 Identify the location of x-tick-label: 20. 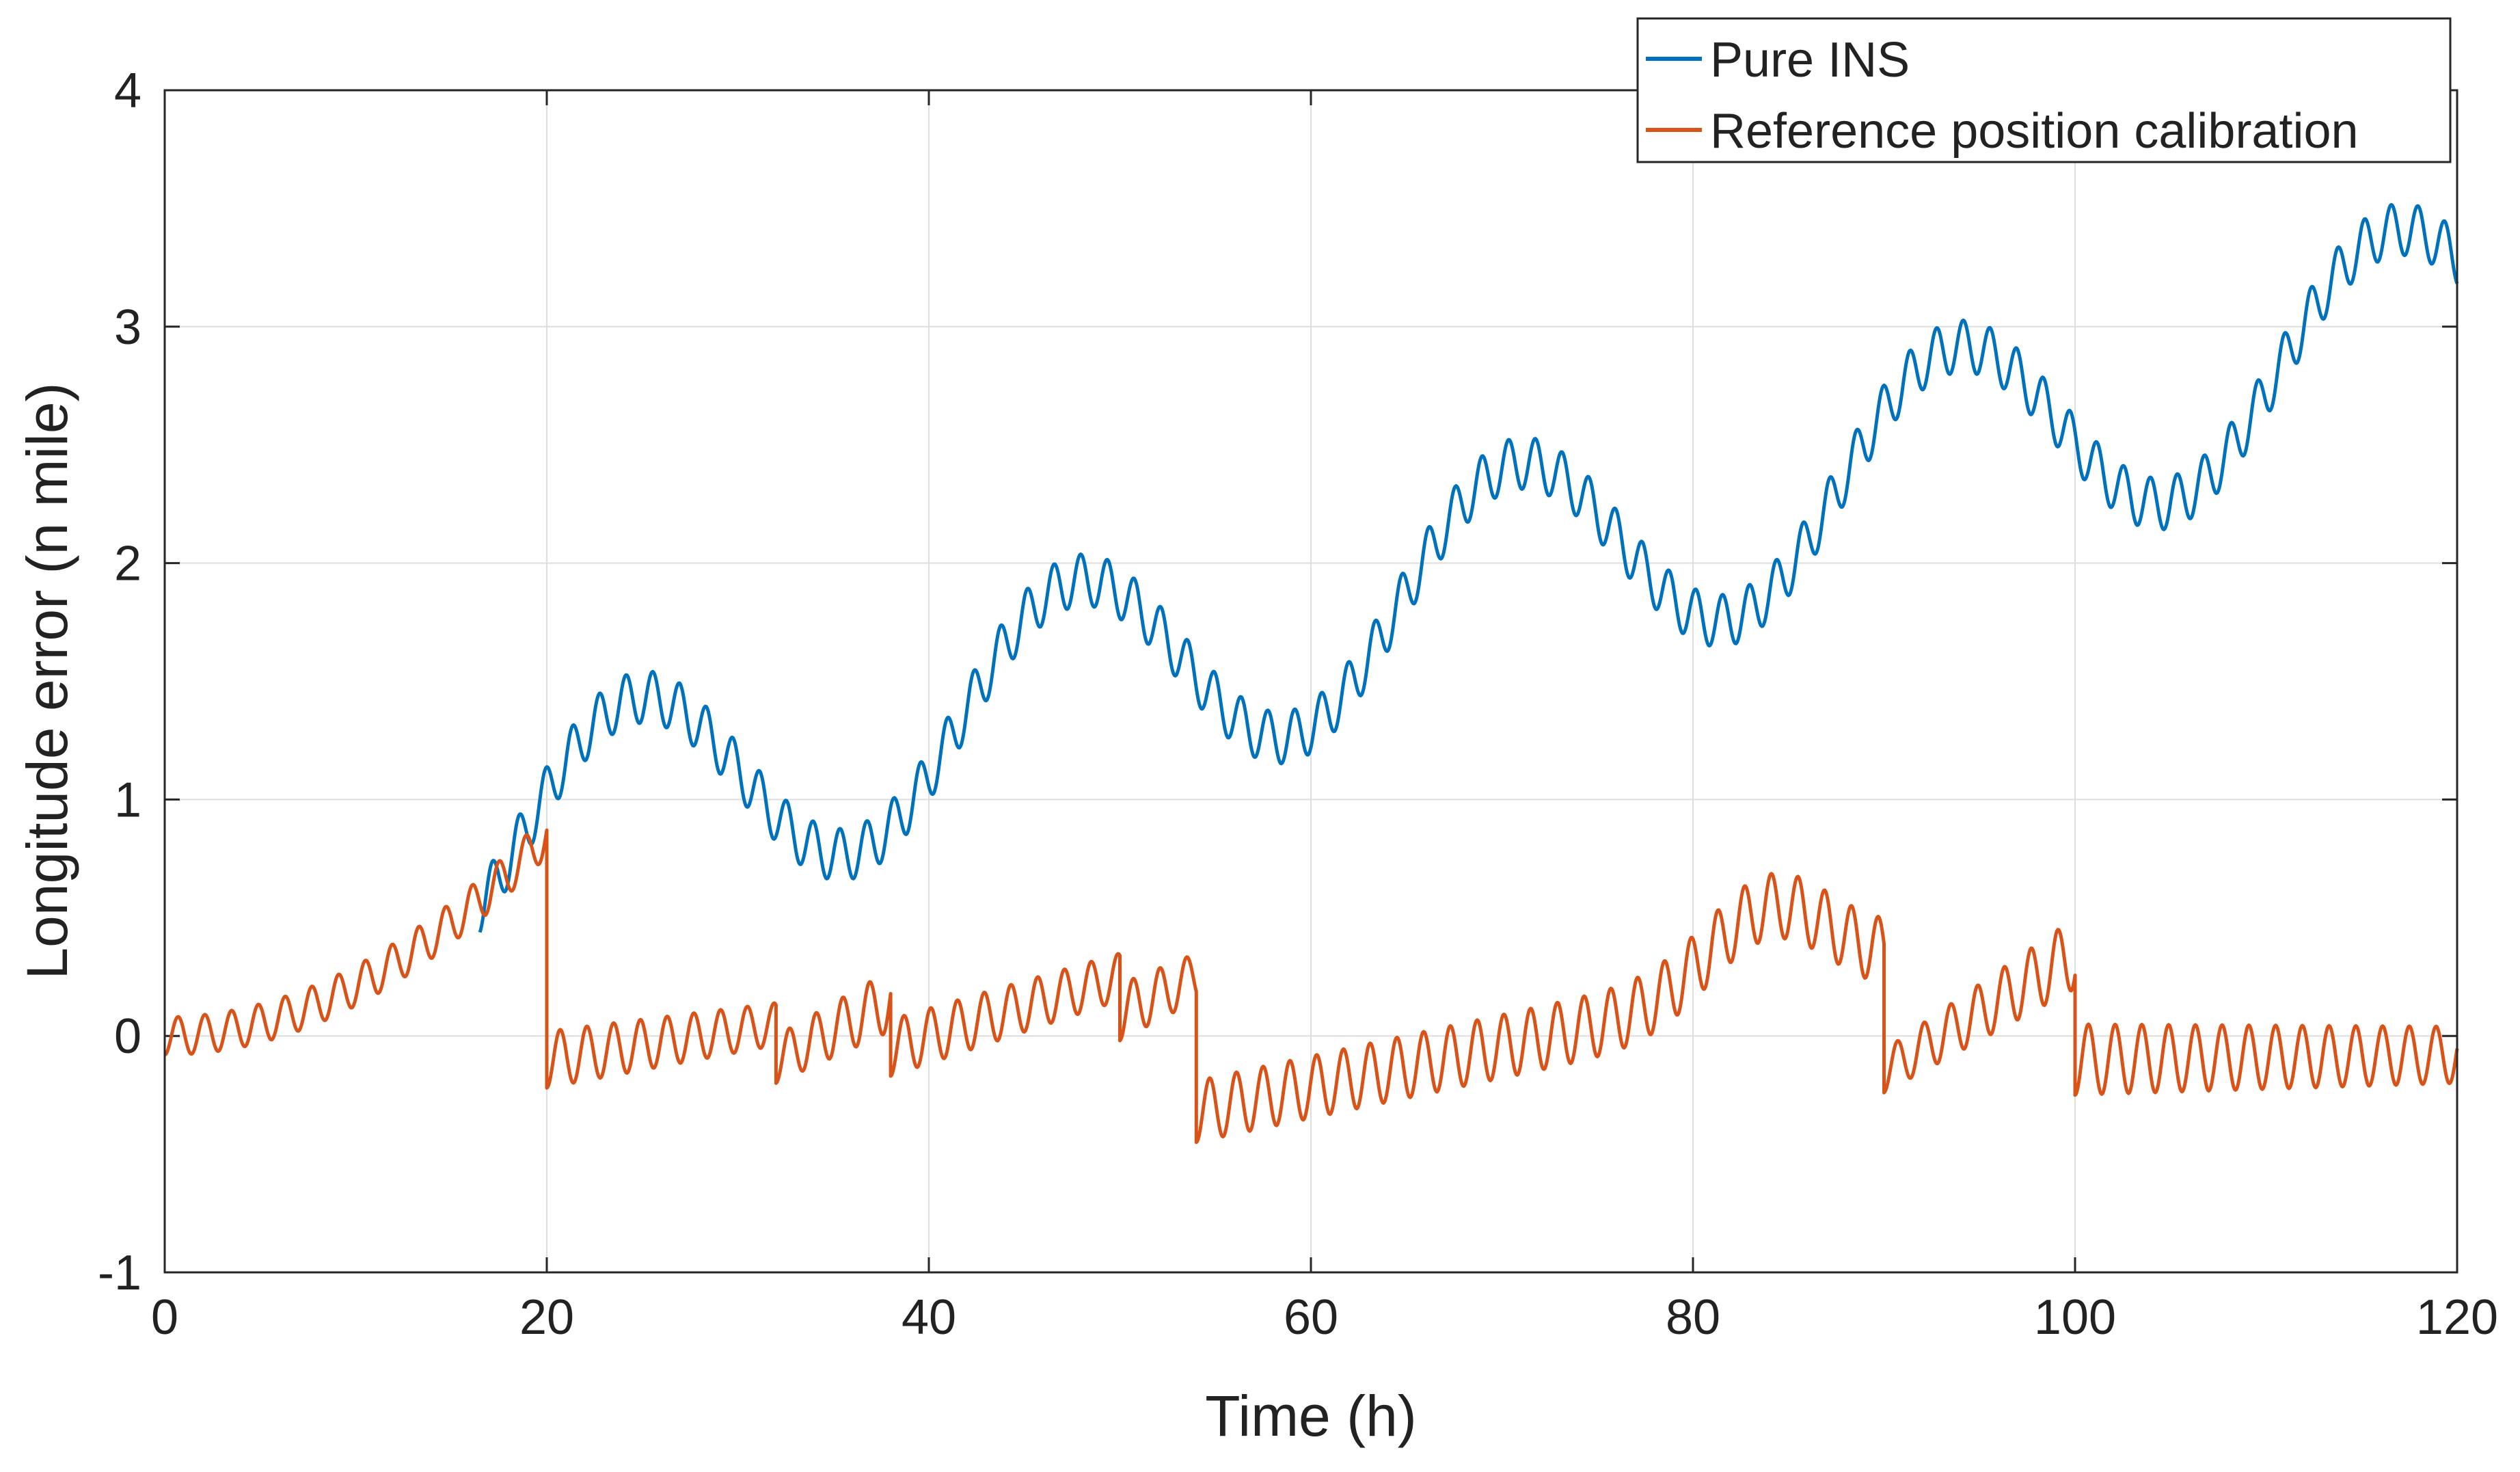
(546, 1317).